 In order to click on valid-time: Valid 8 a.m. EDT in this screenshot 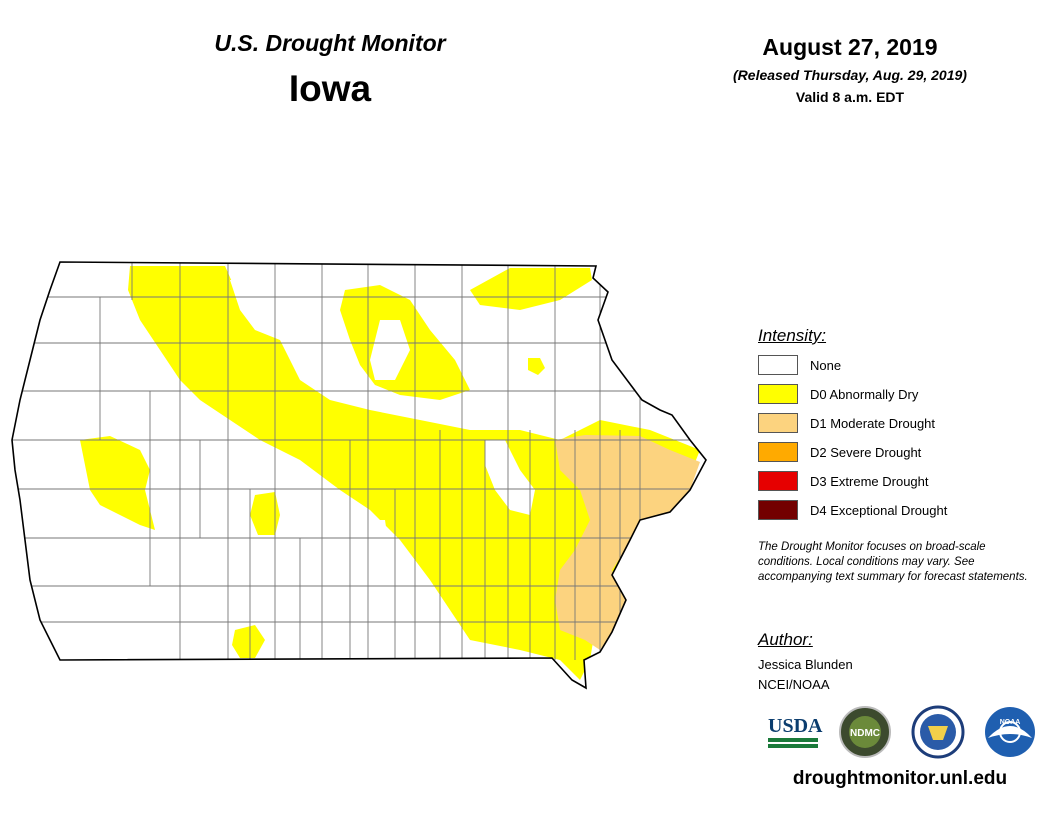, I will do `click(850, 97)`.